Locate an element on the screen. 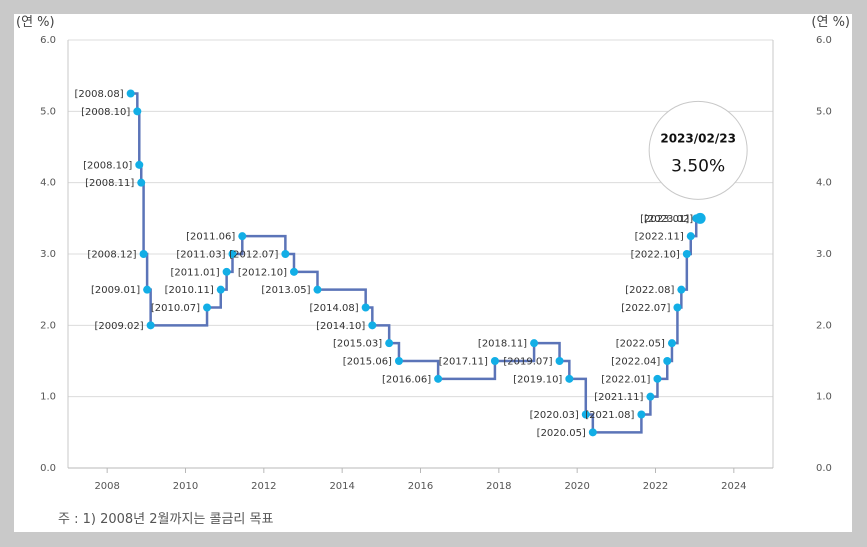 This screenshot has width=867, height=547. data-label: [2021.08] is located at coordinates (609, 415).